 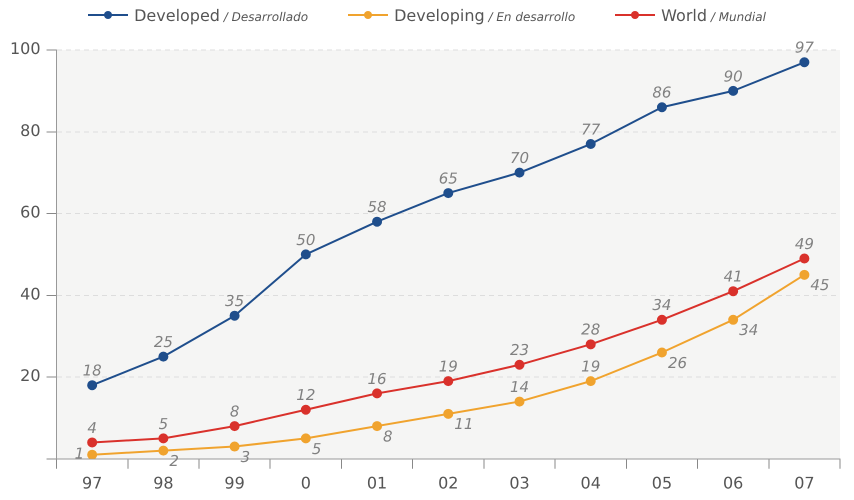 I want to click on data-label: 70, so click(x=520, y=158).